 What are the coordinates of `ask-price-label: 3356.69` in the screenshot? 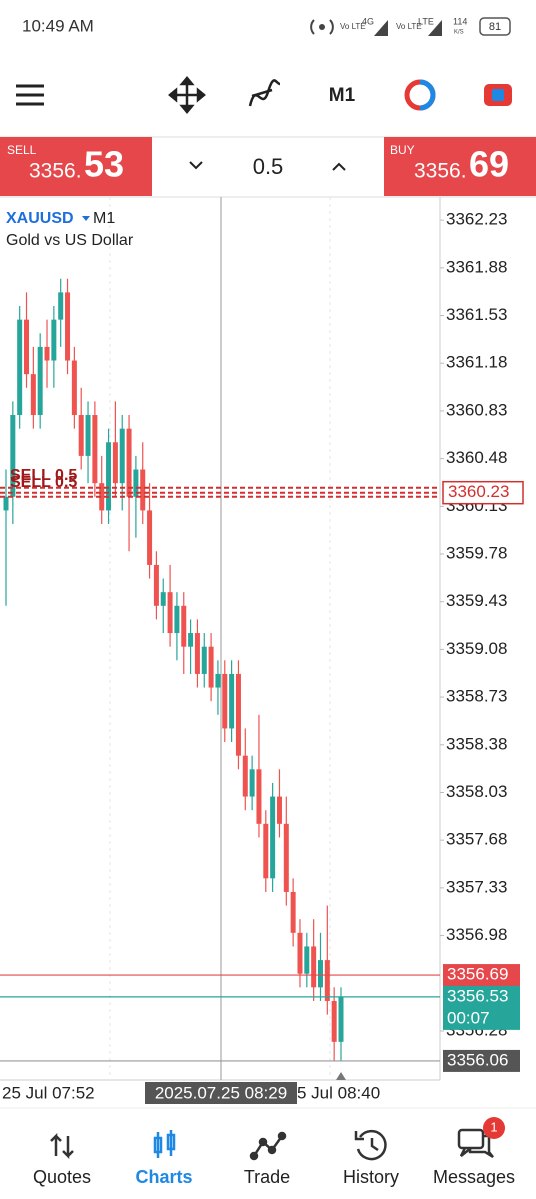 It's located at (477, 974).